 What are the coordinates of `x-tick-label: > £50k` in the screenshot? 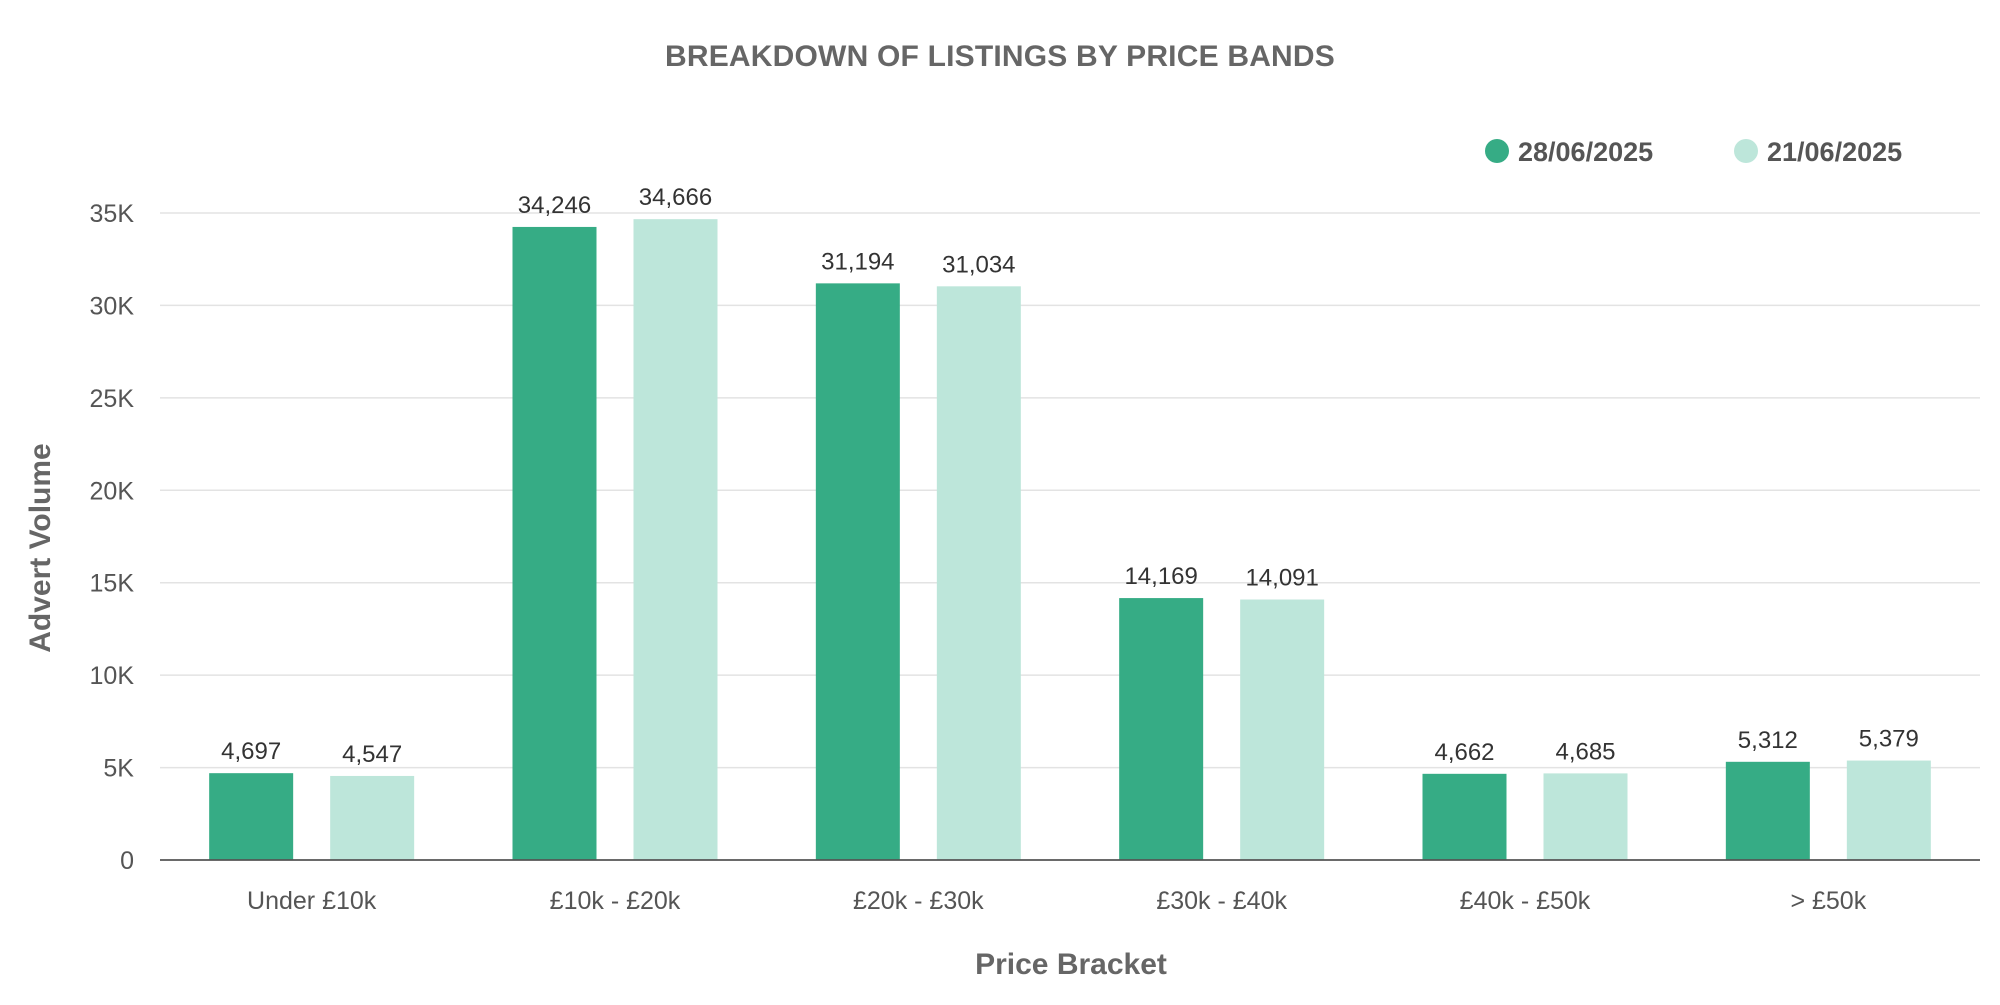 It's located at (1828, 901).